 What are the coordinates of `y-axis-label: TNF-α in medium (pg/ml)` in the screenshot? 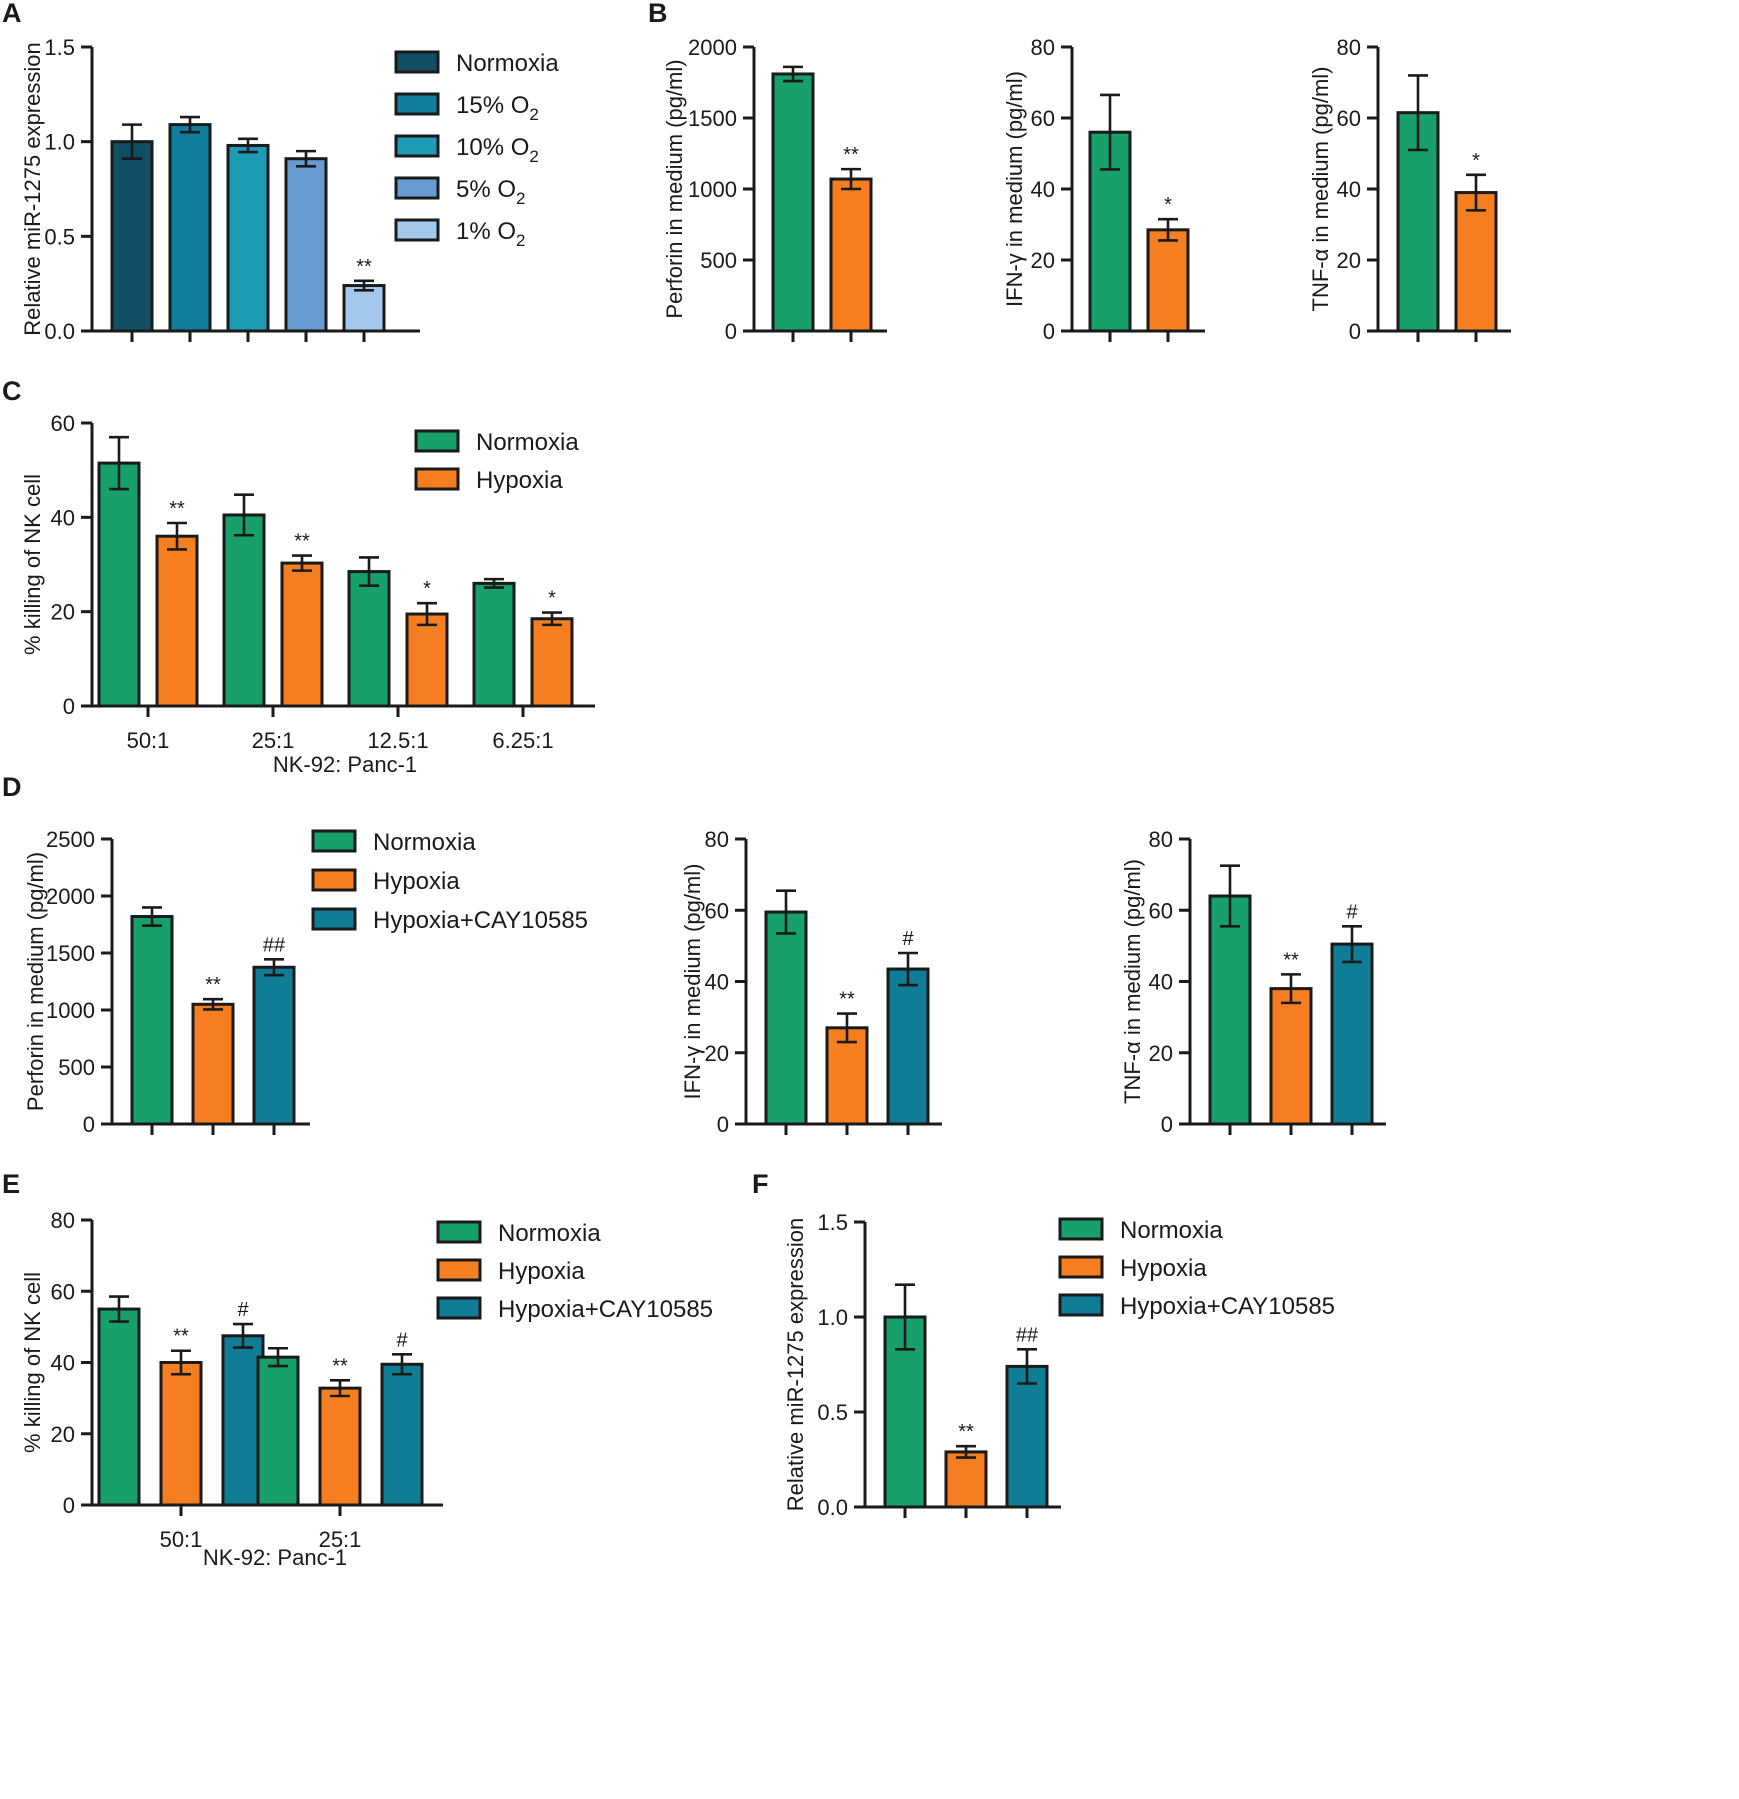 It's located at (1132, 981).